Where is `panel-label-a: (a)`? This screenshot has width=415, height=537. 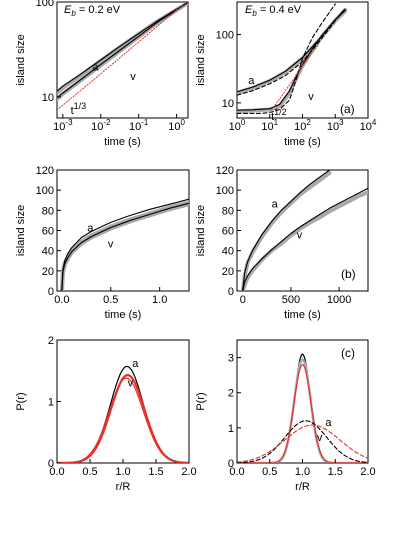
panel-label-a: (a) is located at coordinates (347, 109).